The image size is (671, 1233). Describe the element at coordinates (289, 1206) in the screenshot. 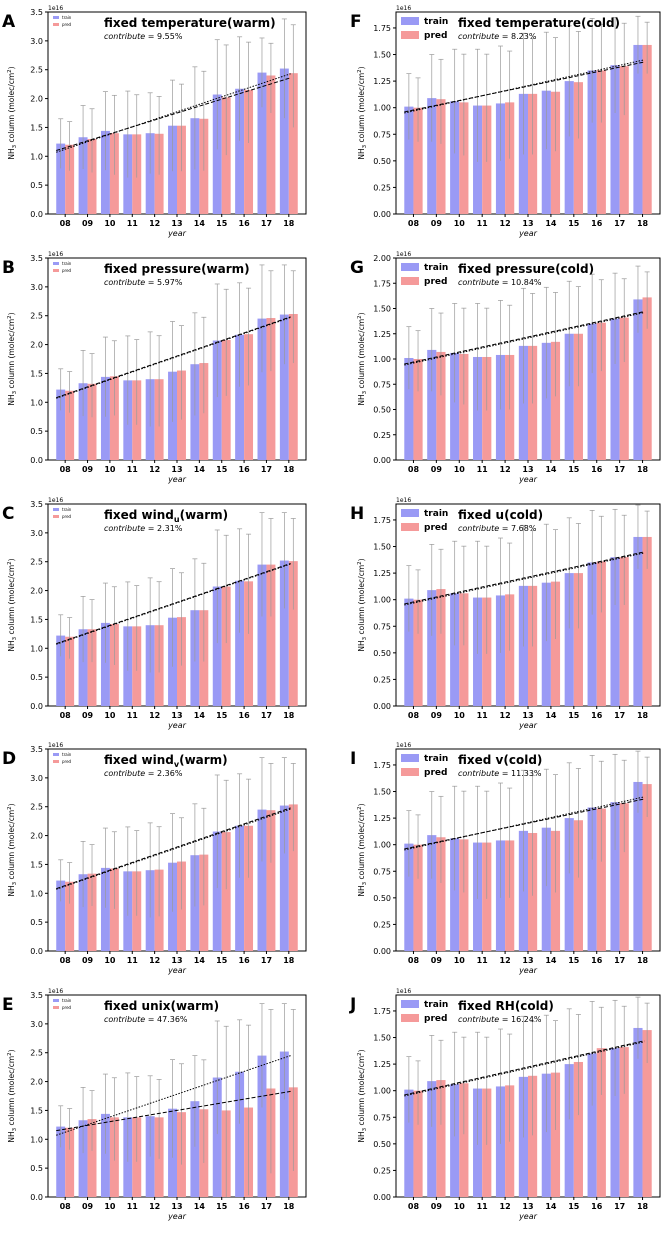

I see `x-tick-label: 18` at that location.